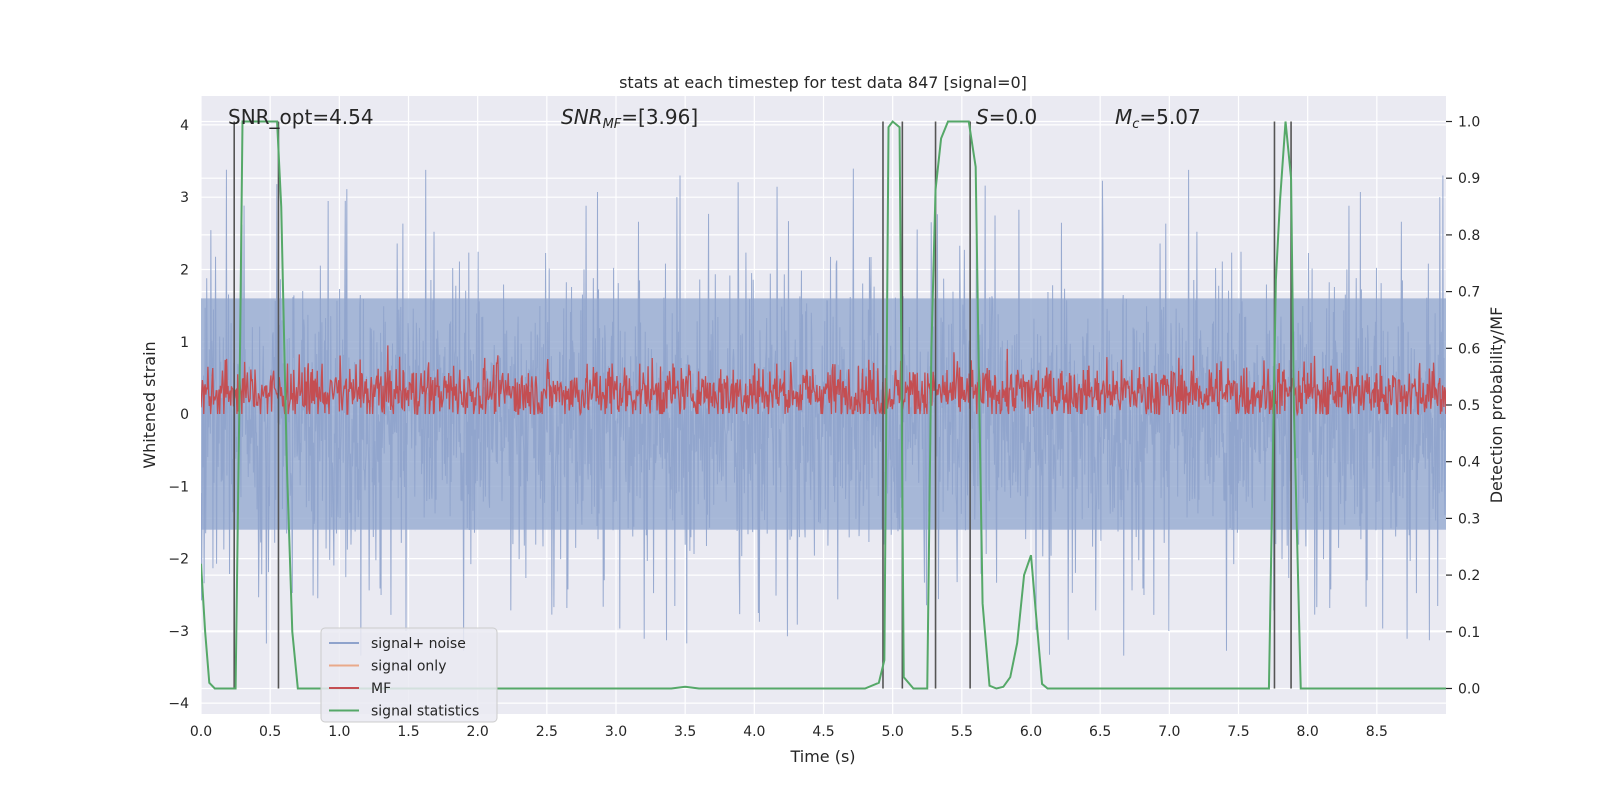  Describe the element at coordinates (1377, 732) in the screenshot. I see `x-tick-label: 8.5` at that location.